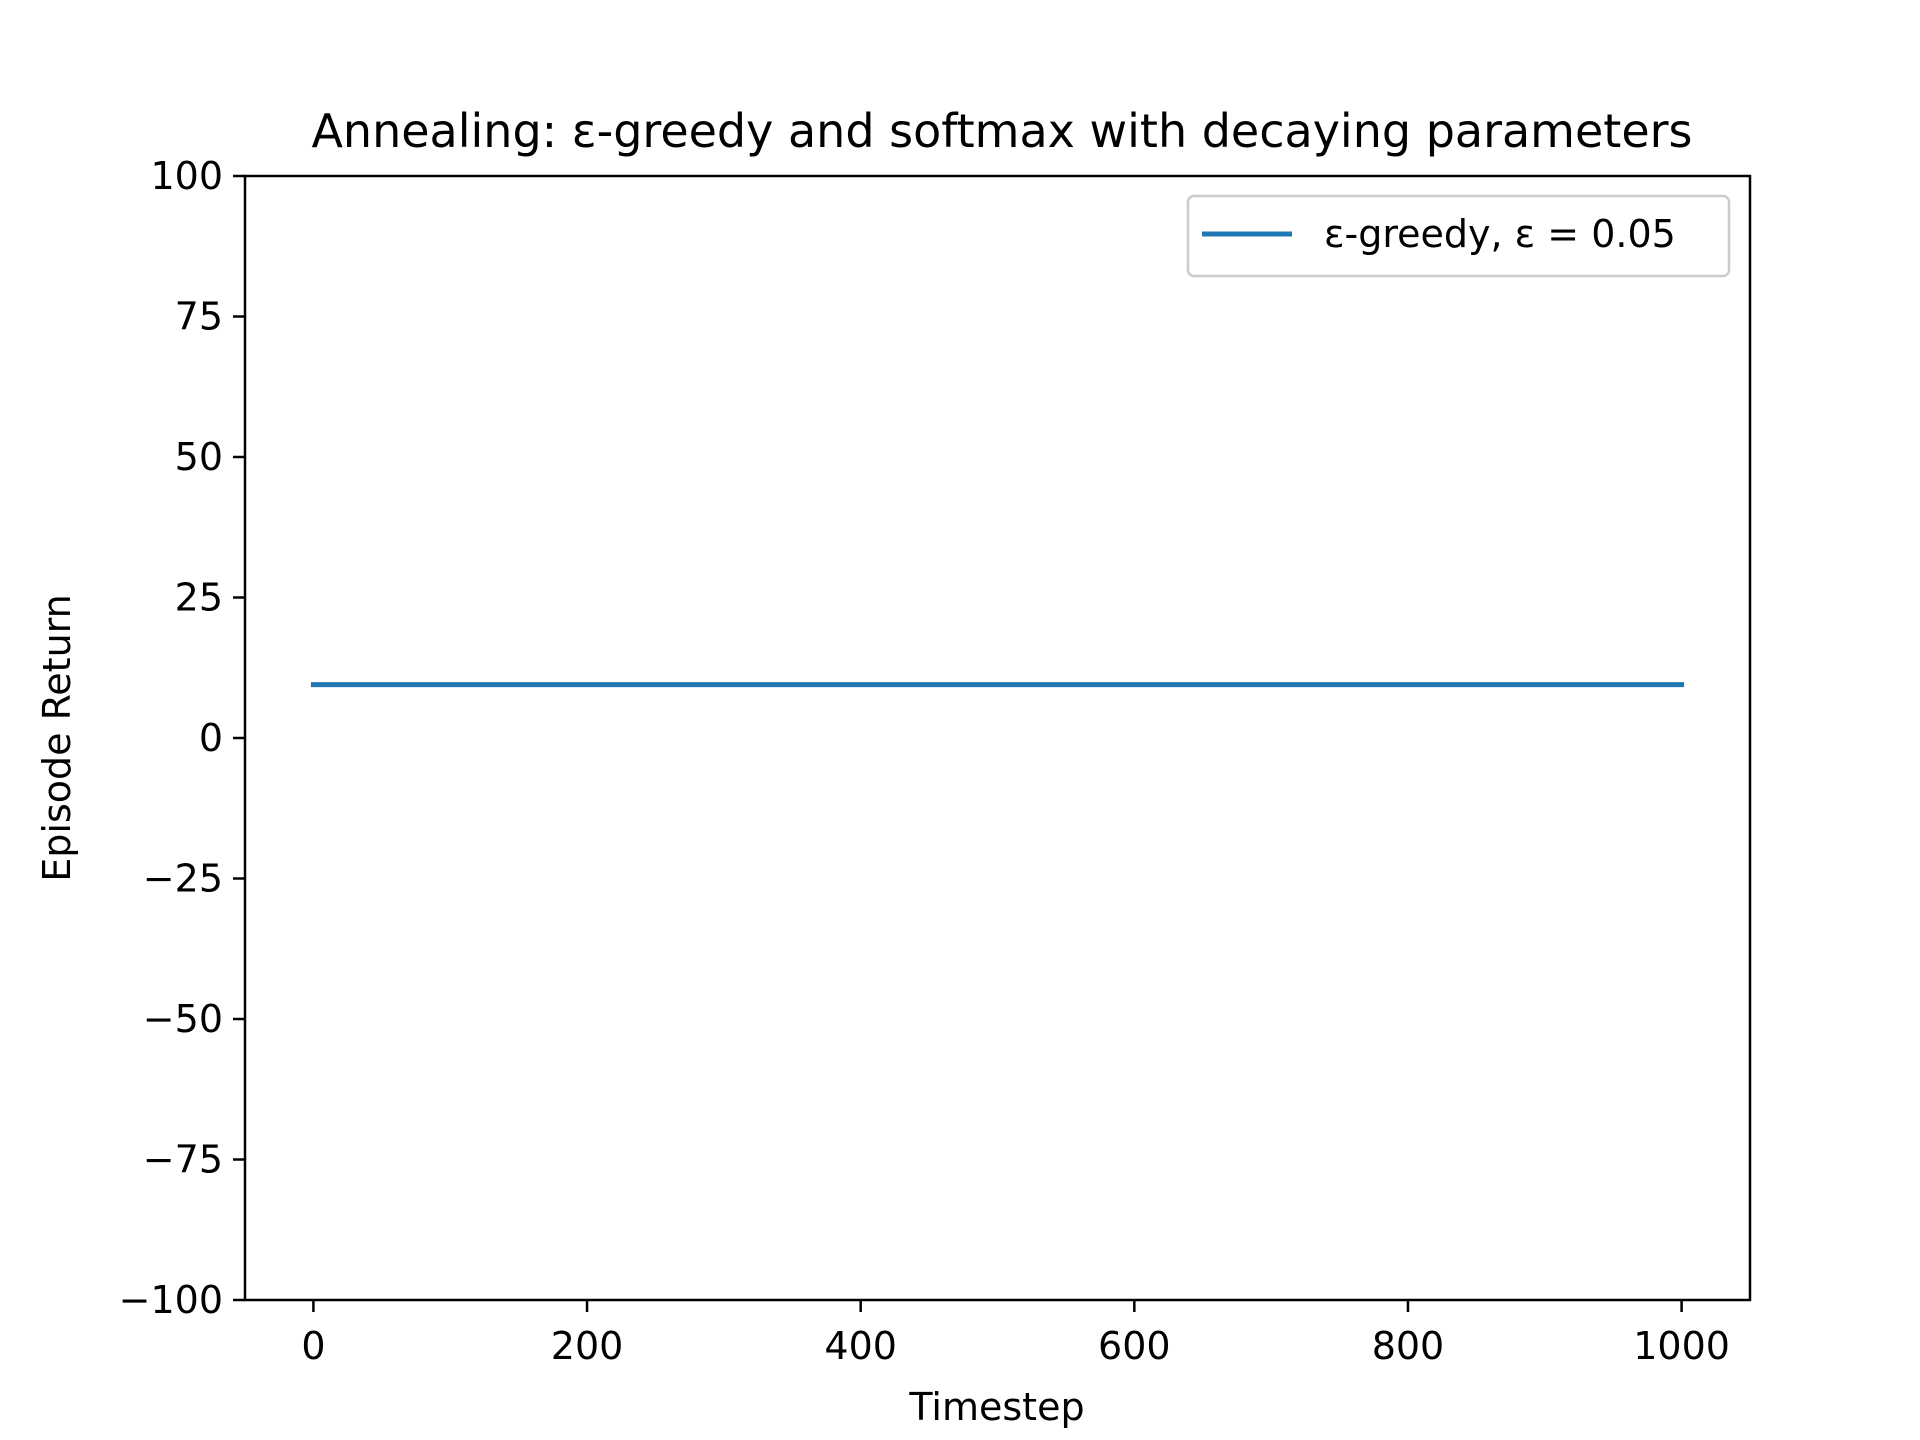 The width and height of the screenshot is (1920, 1440). Describe the element at coordinates (171, 1300) in the screenshot. I see `y-tick-label: −100` at that location.